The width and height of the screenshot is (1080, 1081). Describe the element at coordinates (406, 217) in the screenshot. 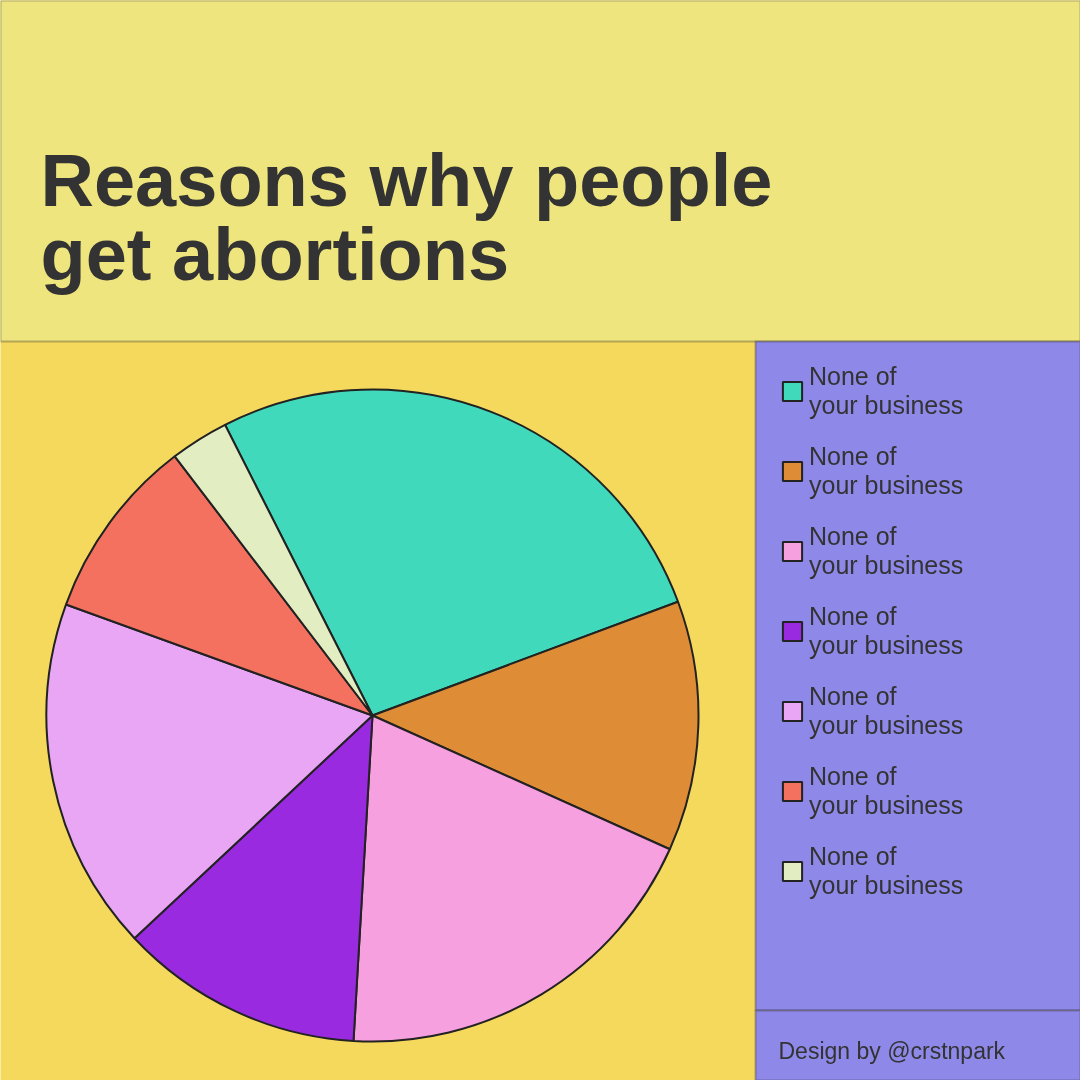

I see `chart-title: Reasons why people get abortions` at that location.